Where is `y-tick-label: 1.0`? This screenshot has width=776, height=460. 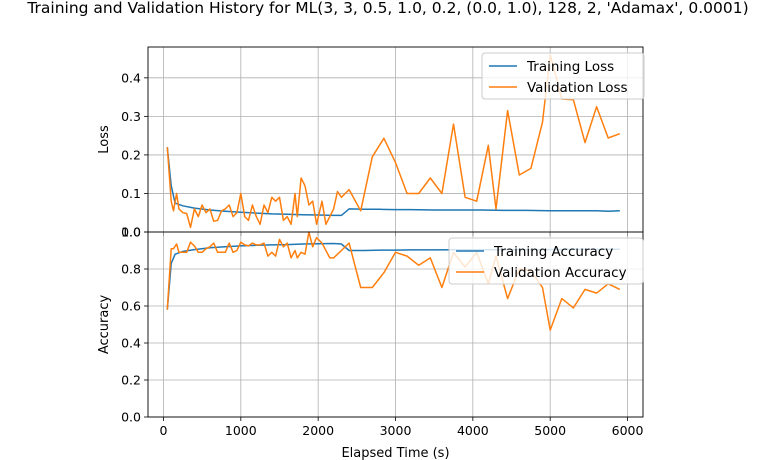
y-tick-label: 1.0 is located at coordinates (131, 232).